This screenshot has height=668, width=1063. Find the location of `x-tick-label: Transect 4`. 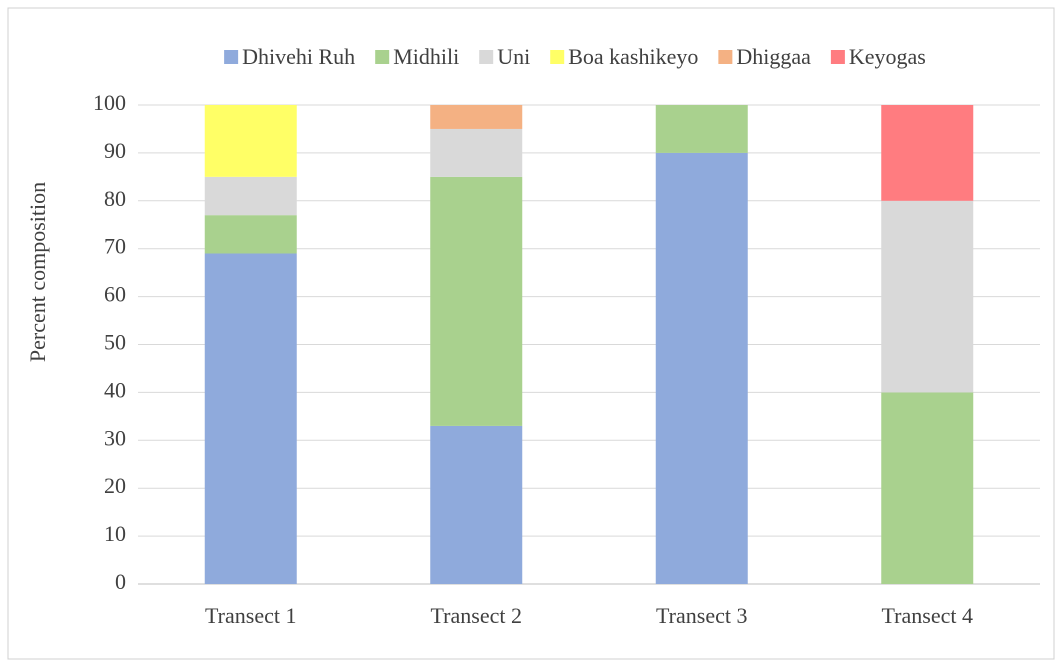

x-tick-label: Transect 4 is located at coordinates (927, 615).